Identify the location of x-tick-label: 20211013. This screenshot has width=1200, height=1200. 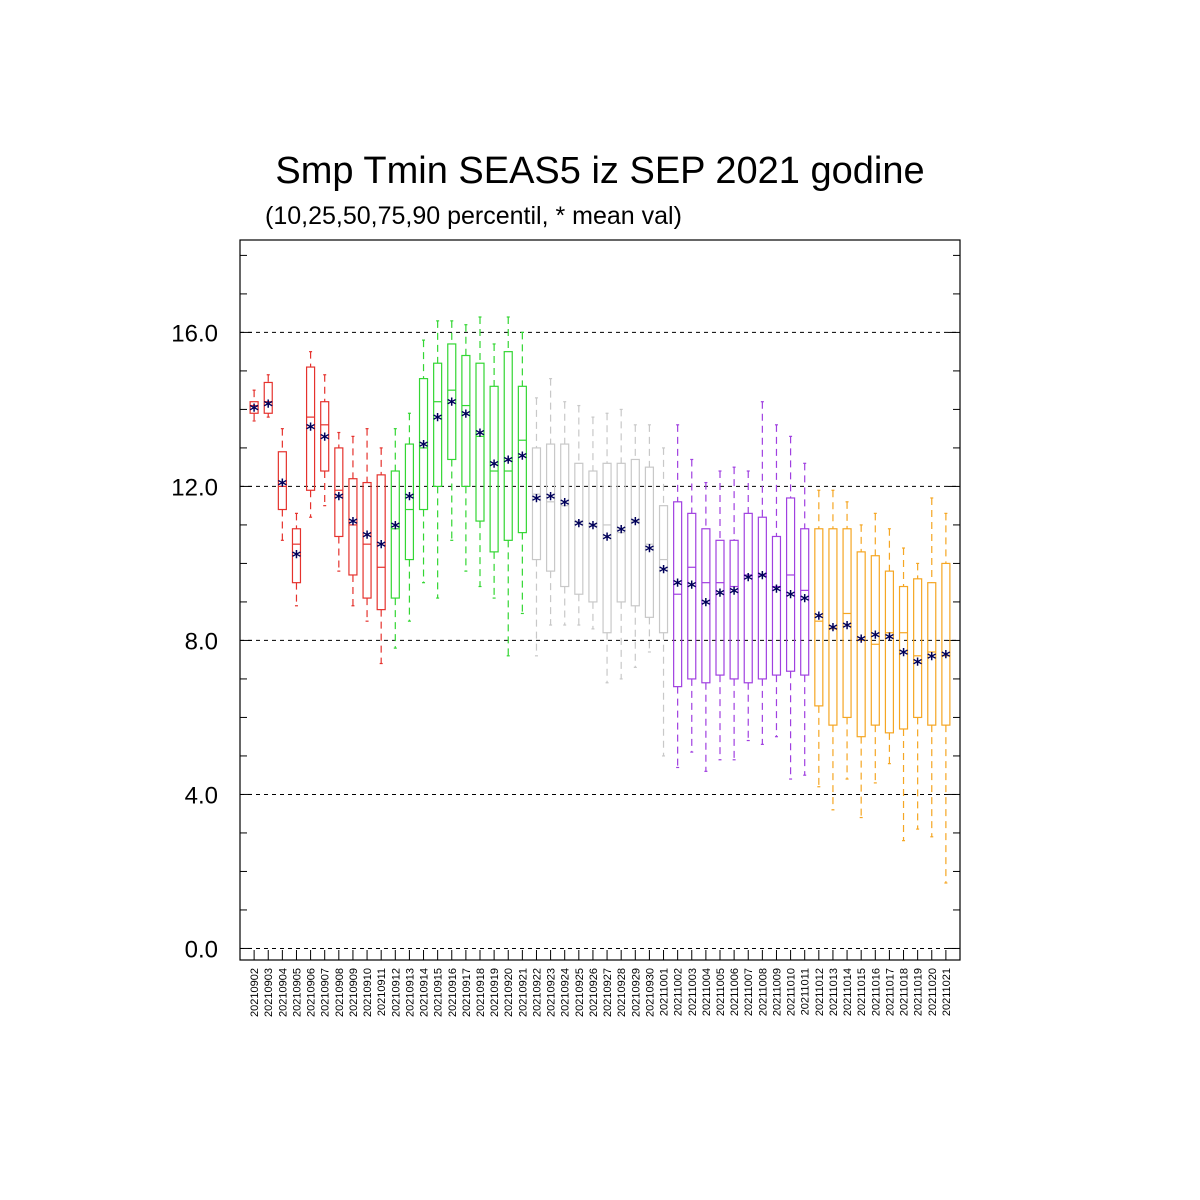
(834, 992).